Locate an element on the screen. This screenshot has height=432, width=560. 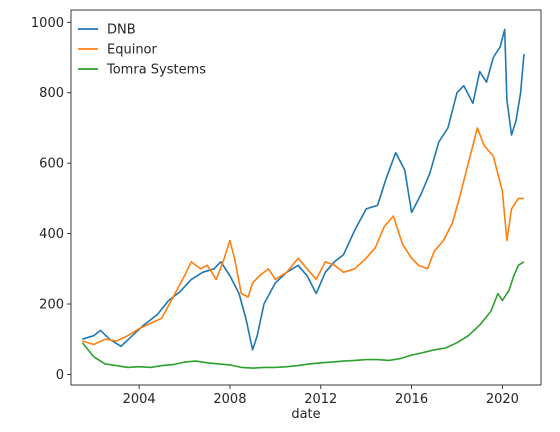
legend-label-dnb: DNB is located at coordinates (121, 30).